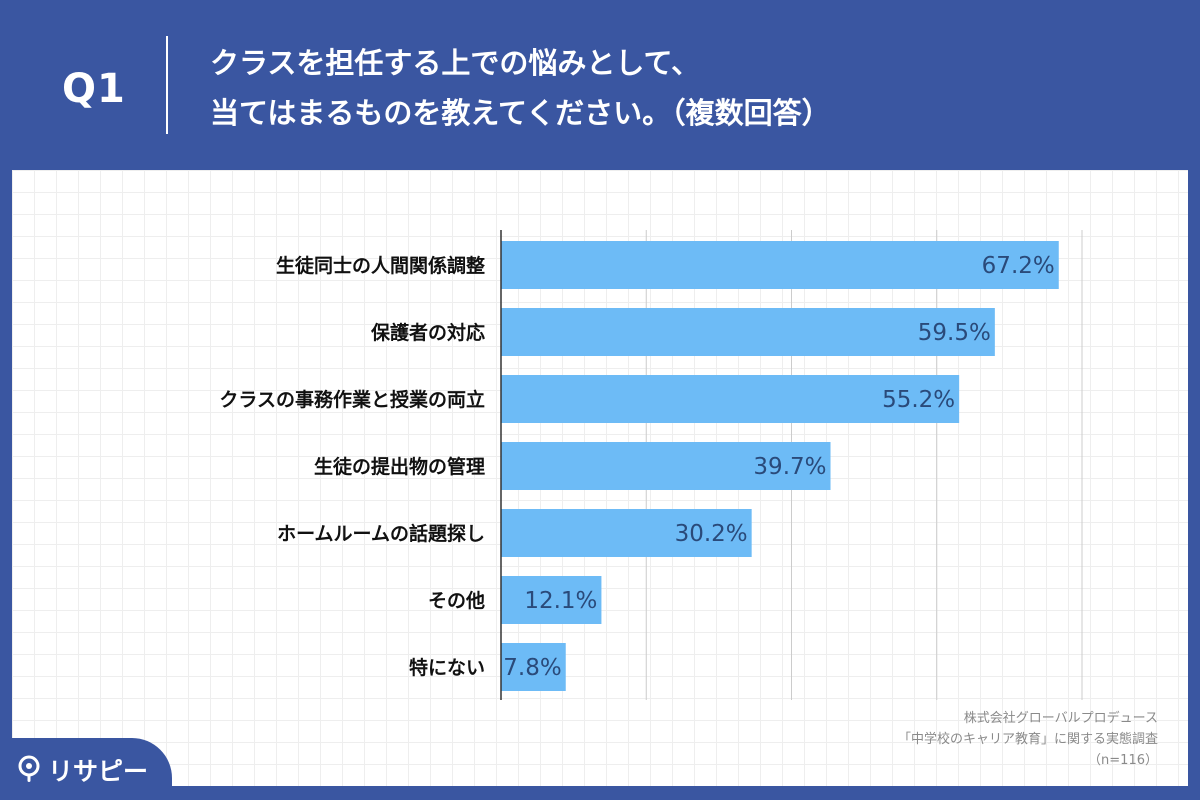 The height and width of the screenshot is (800, 1200). What do you see at coordinates (399, 466) in the screenshot?
I see `category-label: 生徒の提出物の管理` at bounding box center [399, 466].